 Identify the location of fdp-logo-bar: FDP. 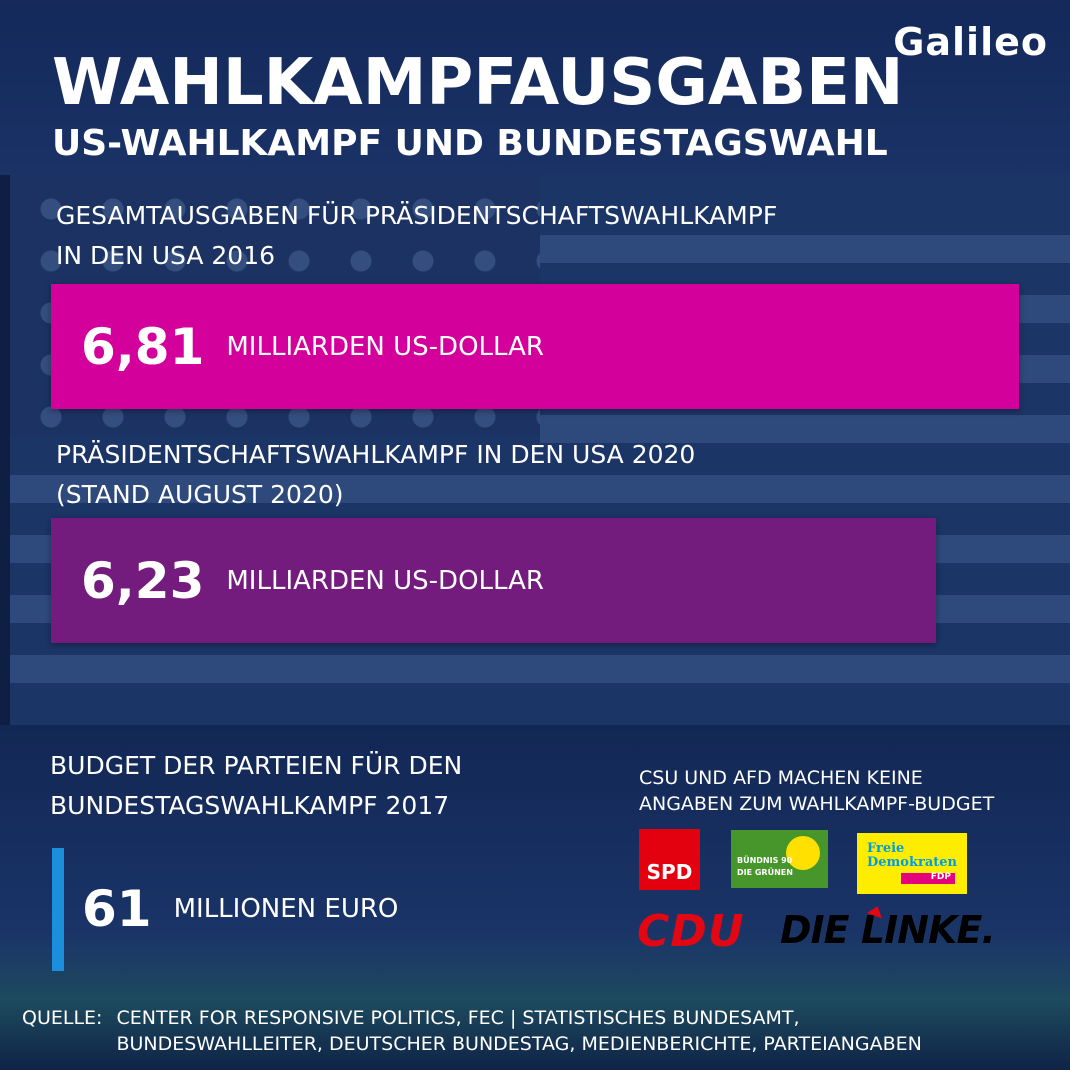
(928, 878).